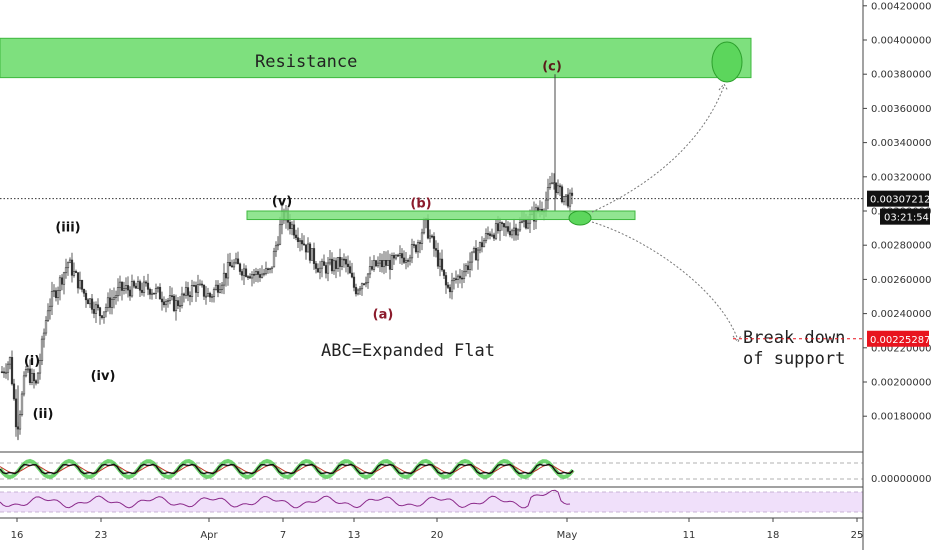  What do you see at coordinates (580, 218) in the screenshot?
I see `support-marker` at bounding box center [580, 218].